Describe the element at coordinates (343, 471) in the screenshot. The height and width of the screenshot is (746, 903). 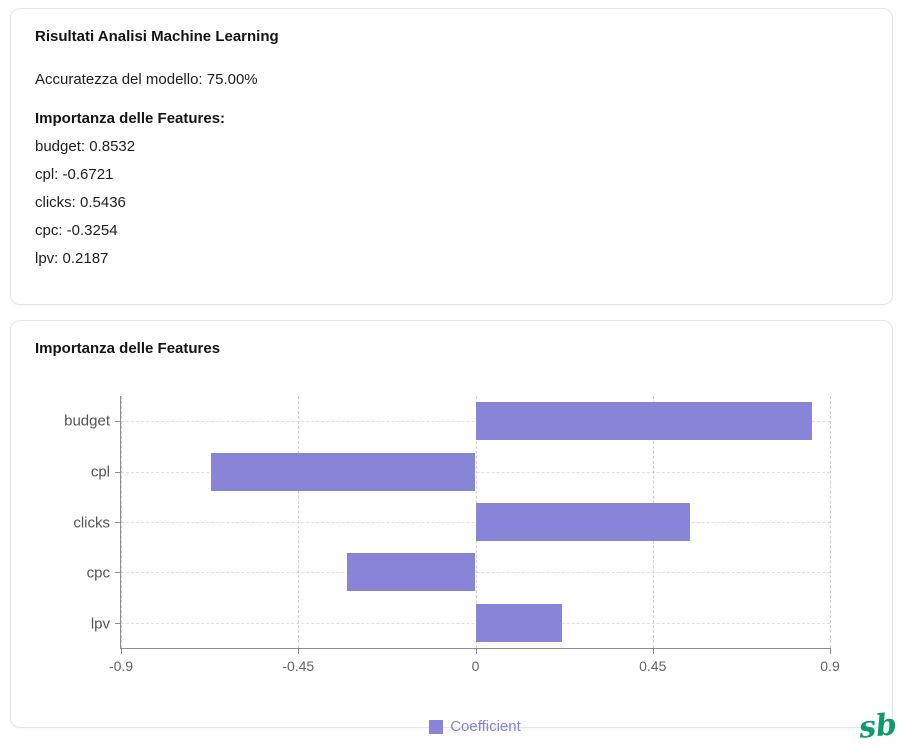
I see `bar-cpl` at that location.